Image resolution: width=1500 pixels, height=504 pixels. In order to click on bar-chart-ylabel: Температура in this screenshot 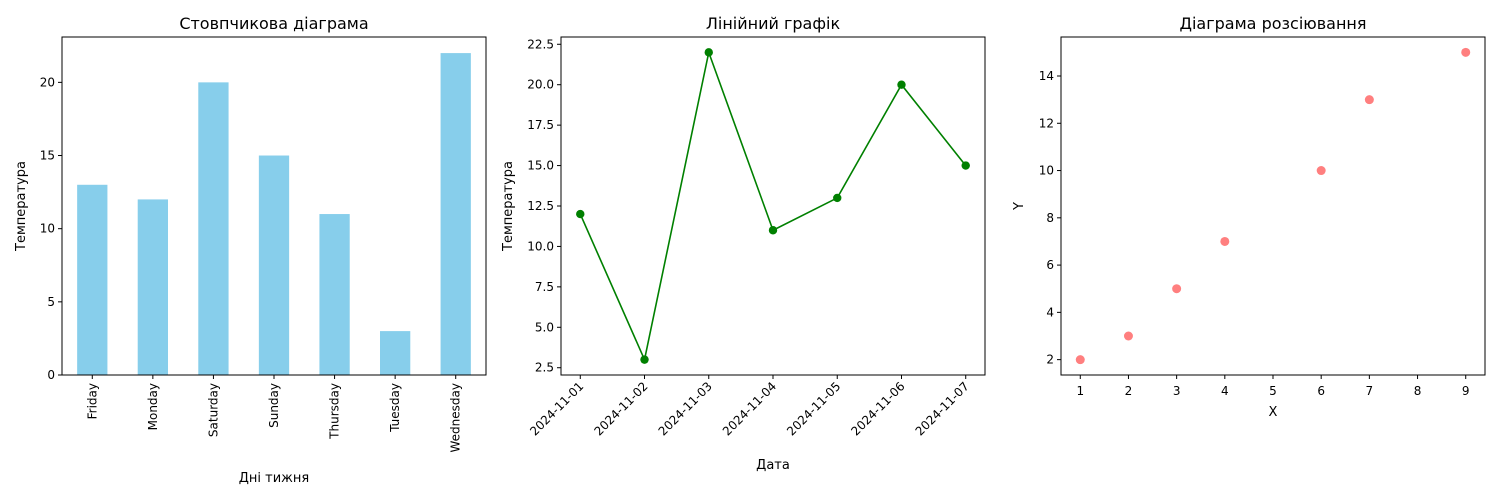, I will do `click(21, 206)`.